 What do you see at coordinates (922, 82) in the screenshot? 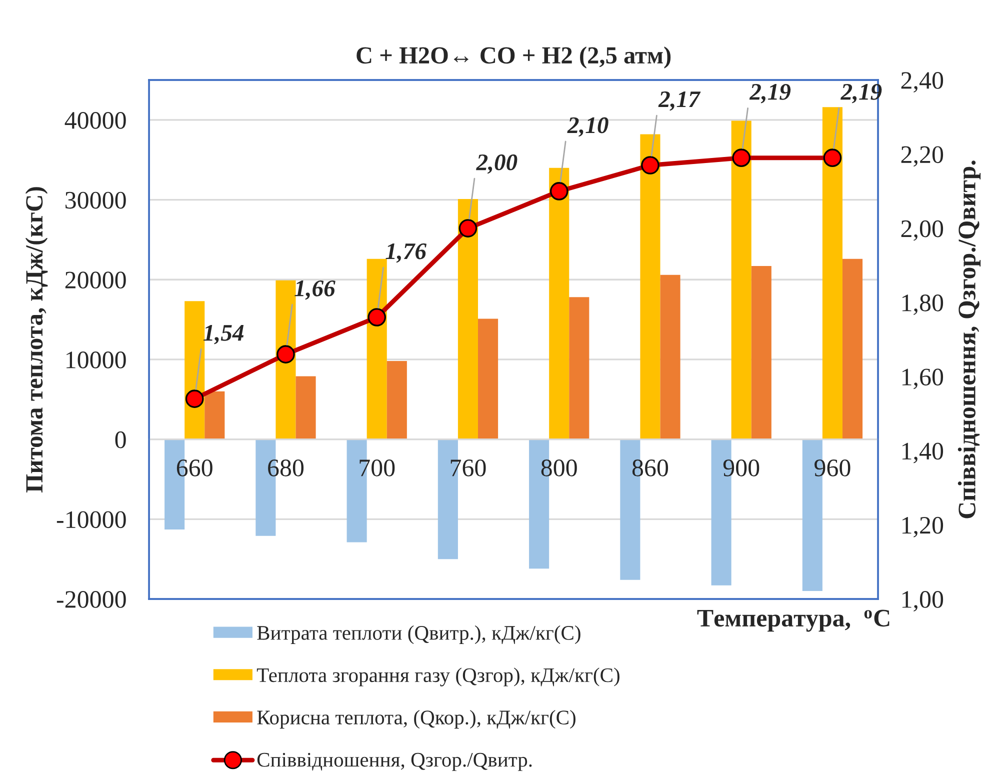
I see `y2-tick-label: 2,40` at bounding box center [922, 82].